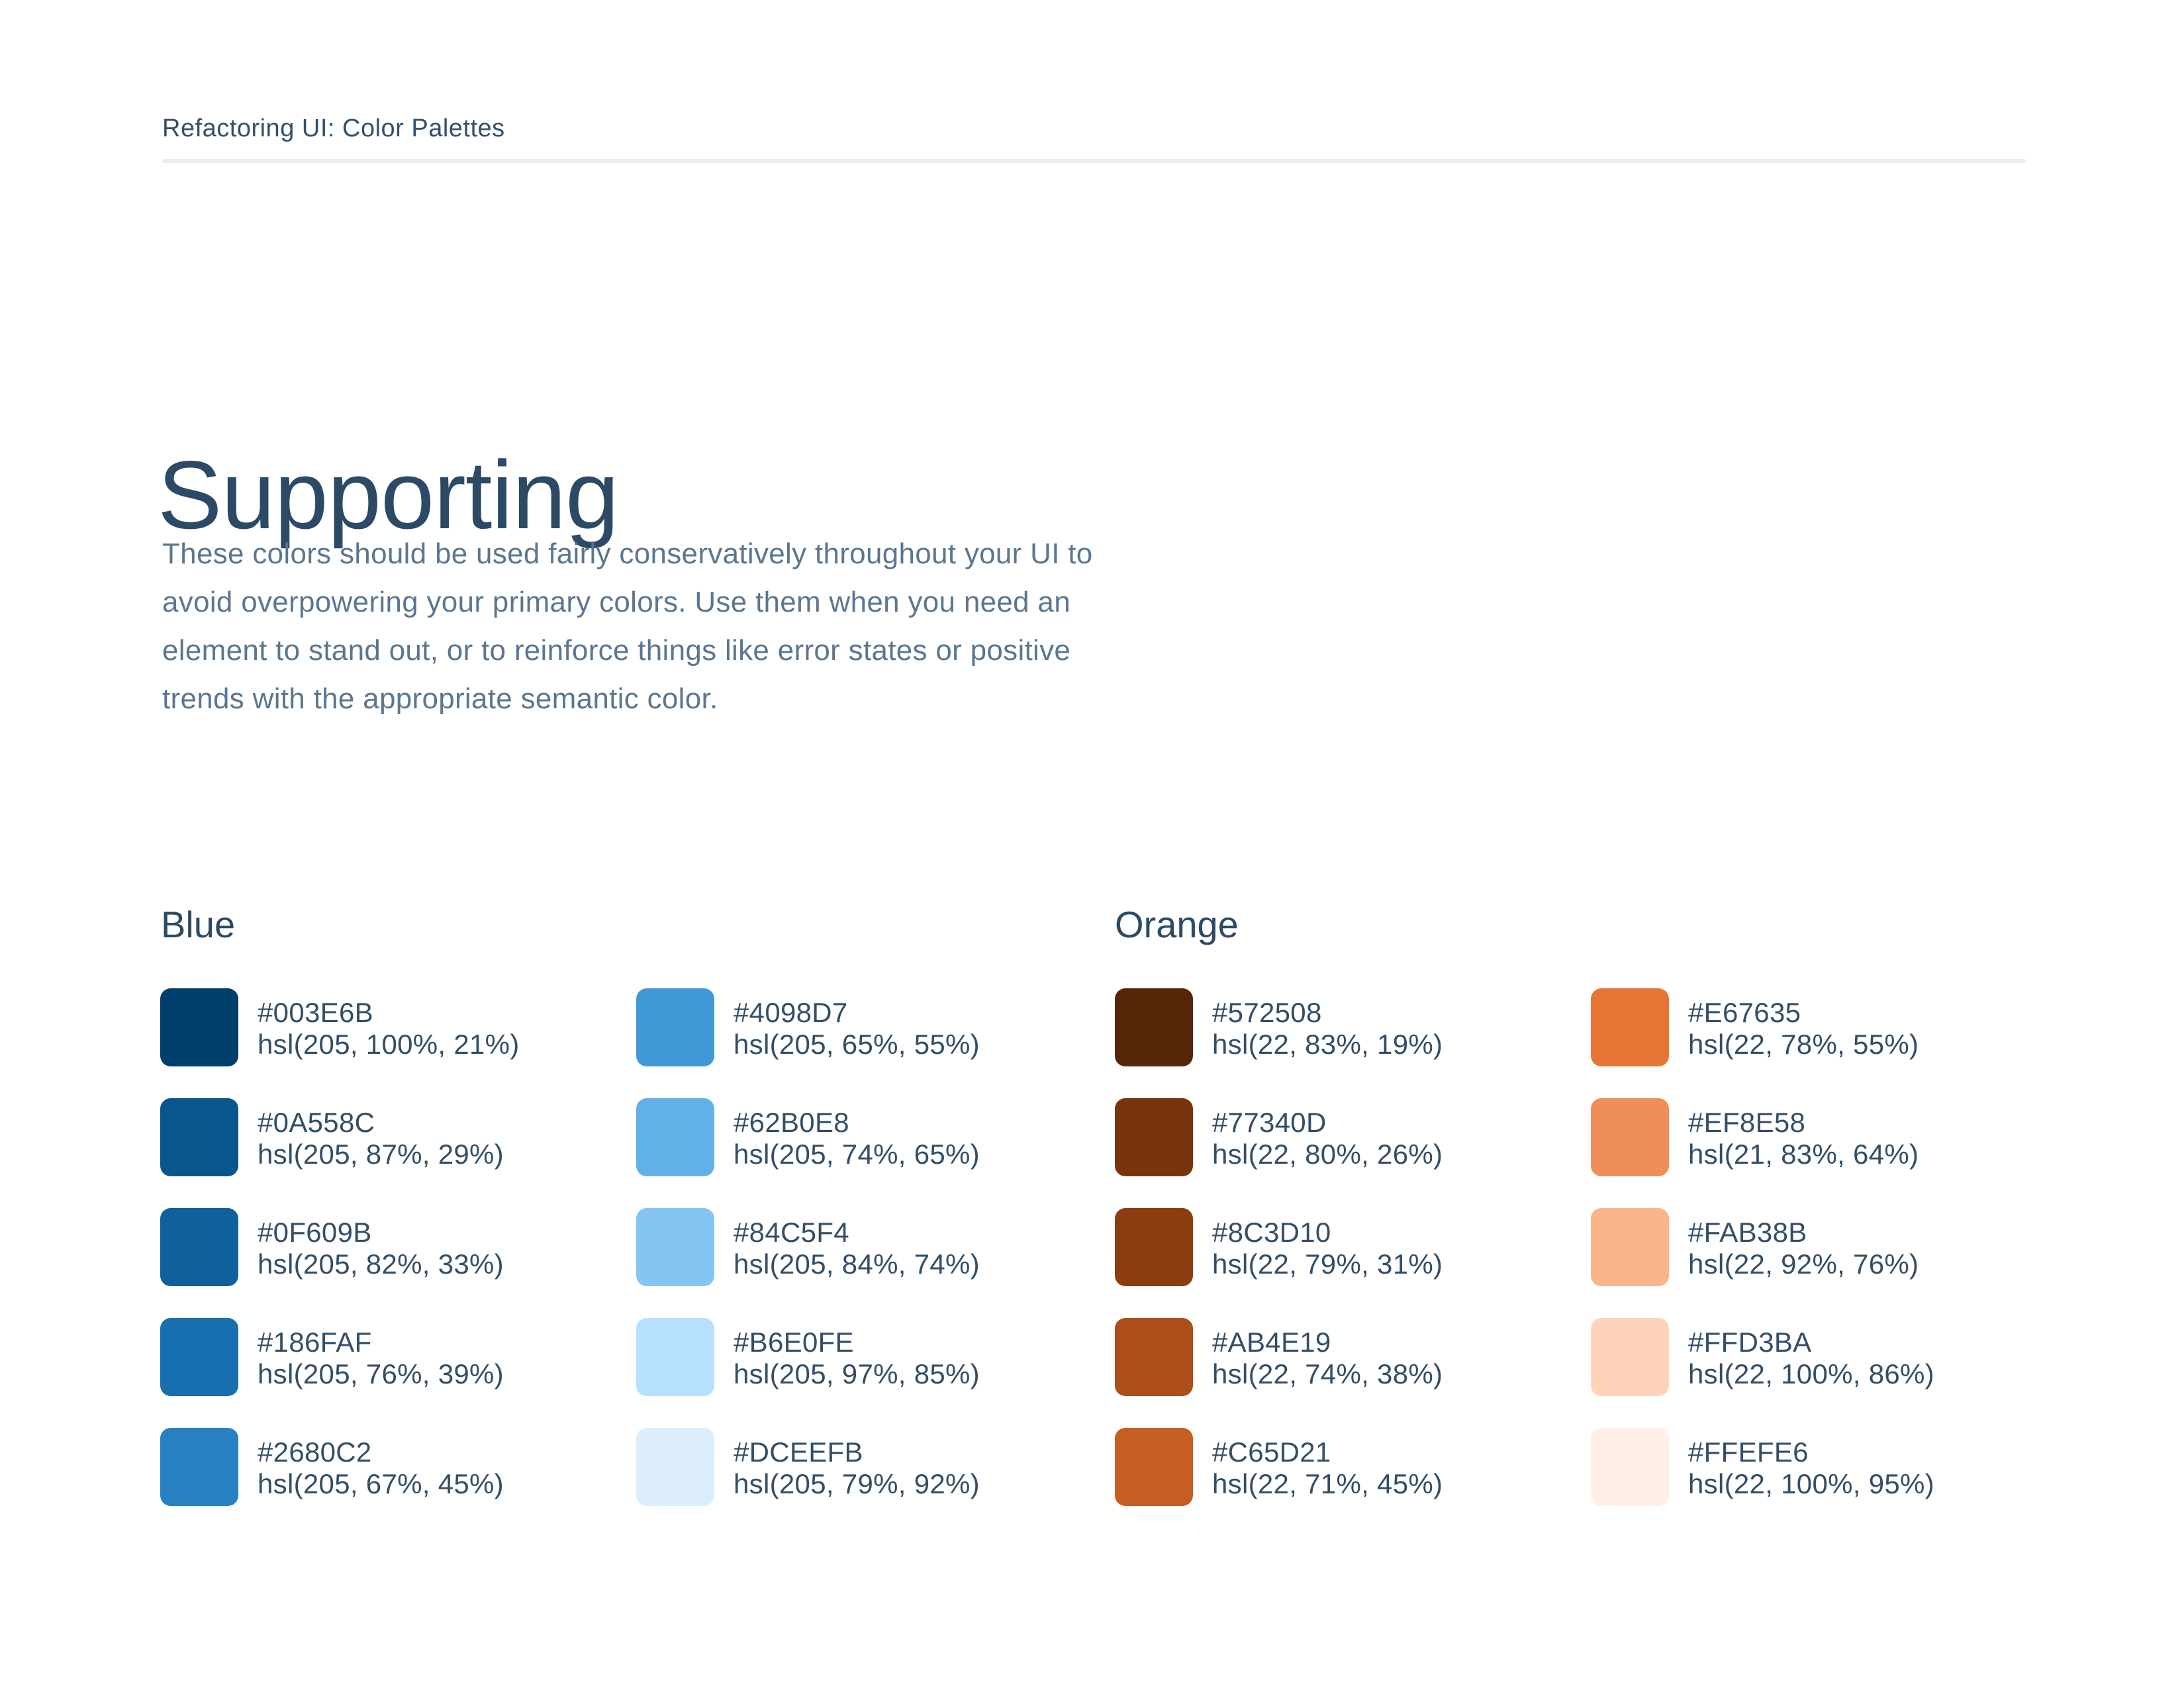 Image resolution: width=2184 pixels, height=1688 pixels. Describe the element at coordinates (381, 1264) in the screenshot. I see `swatch-hsl-label: hsl(205, 82%, 33%)` at that location.